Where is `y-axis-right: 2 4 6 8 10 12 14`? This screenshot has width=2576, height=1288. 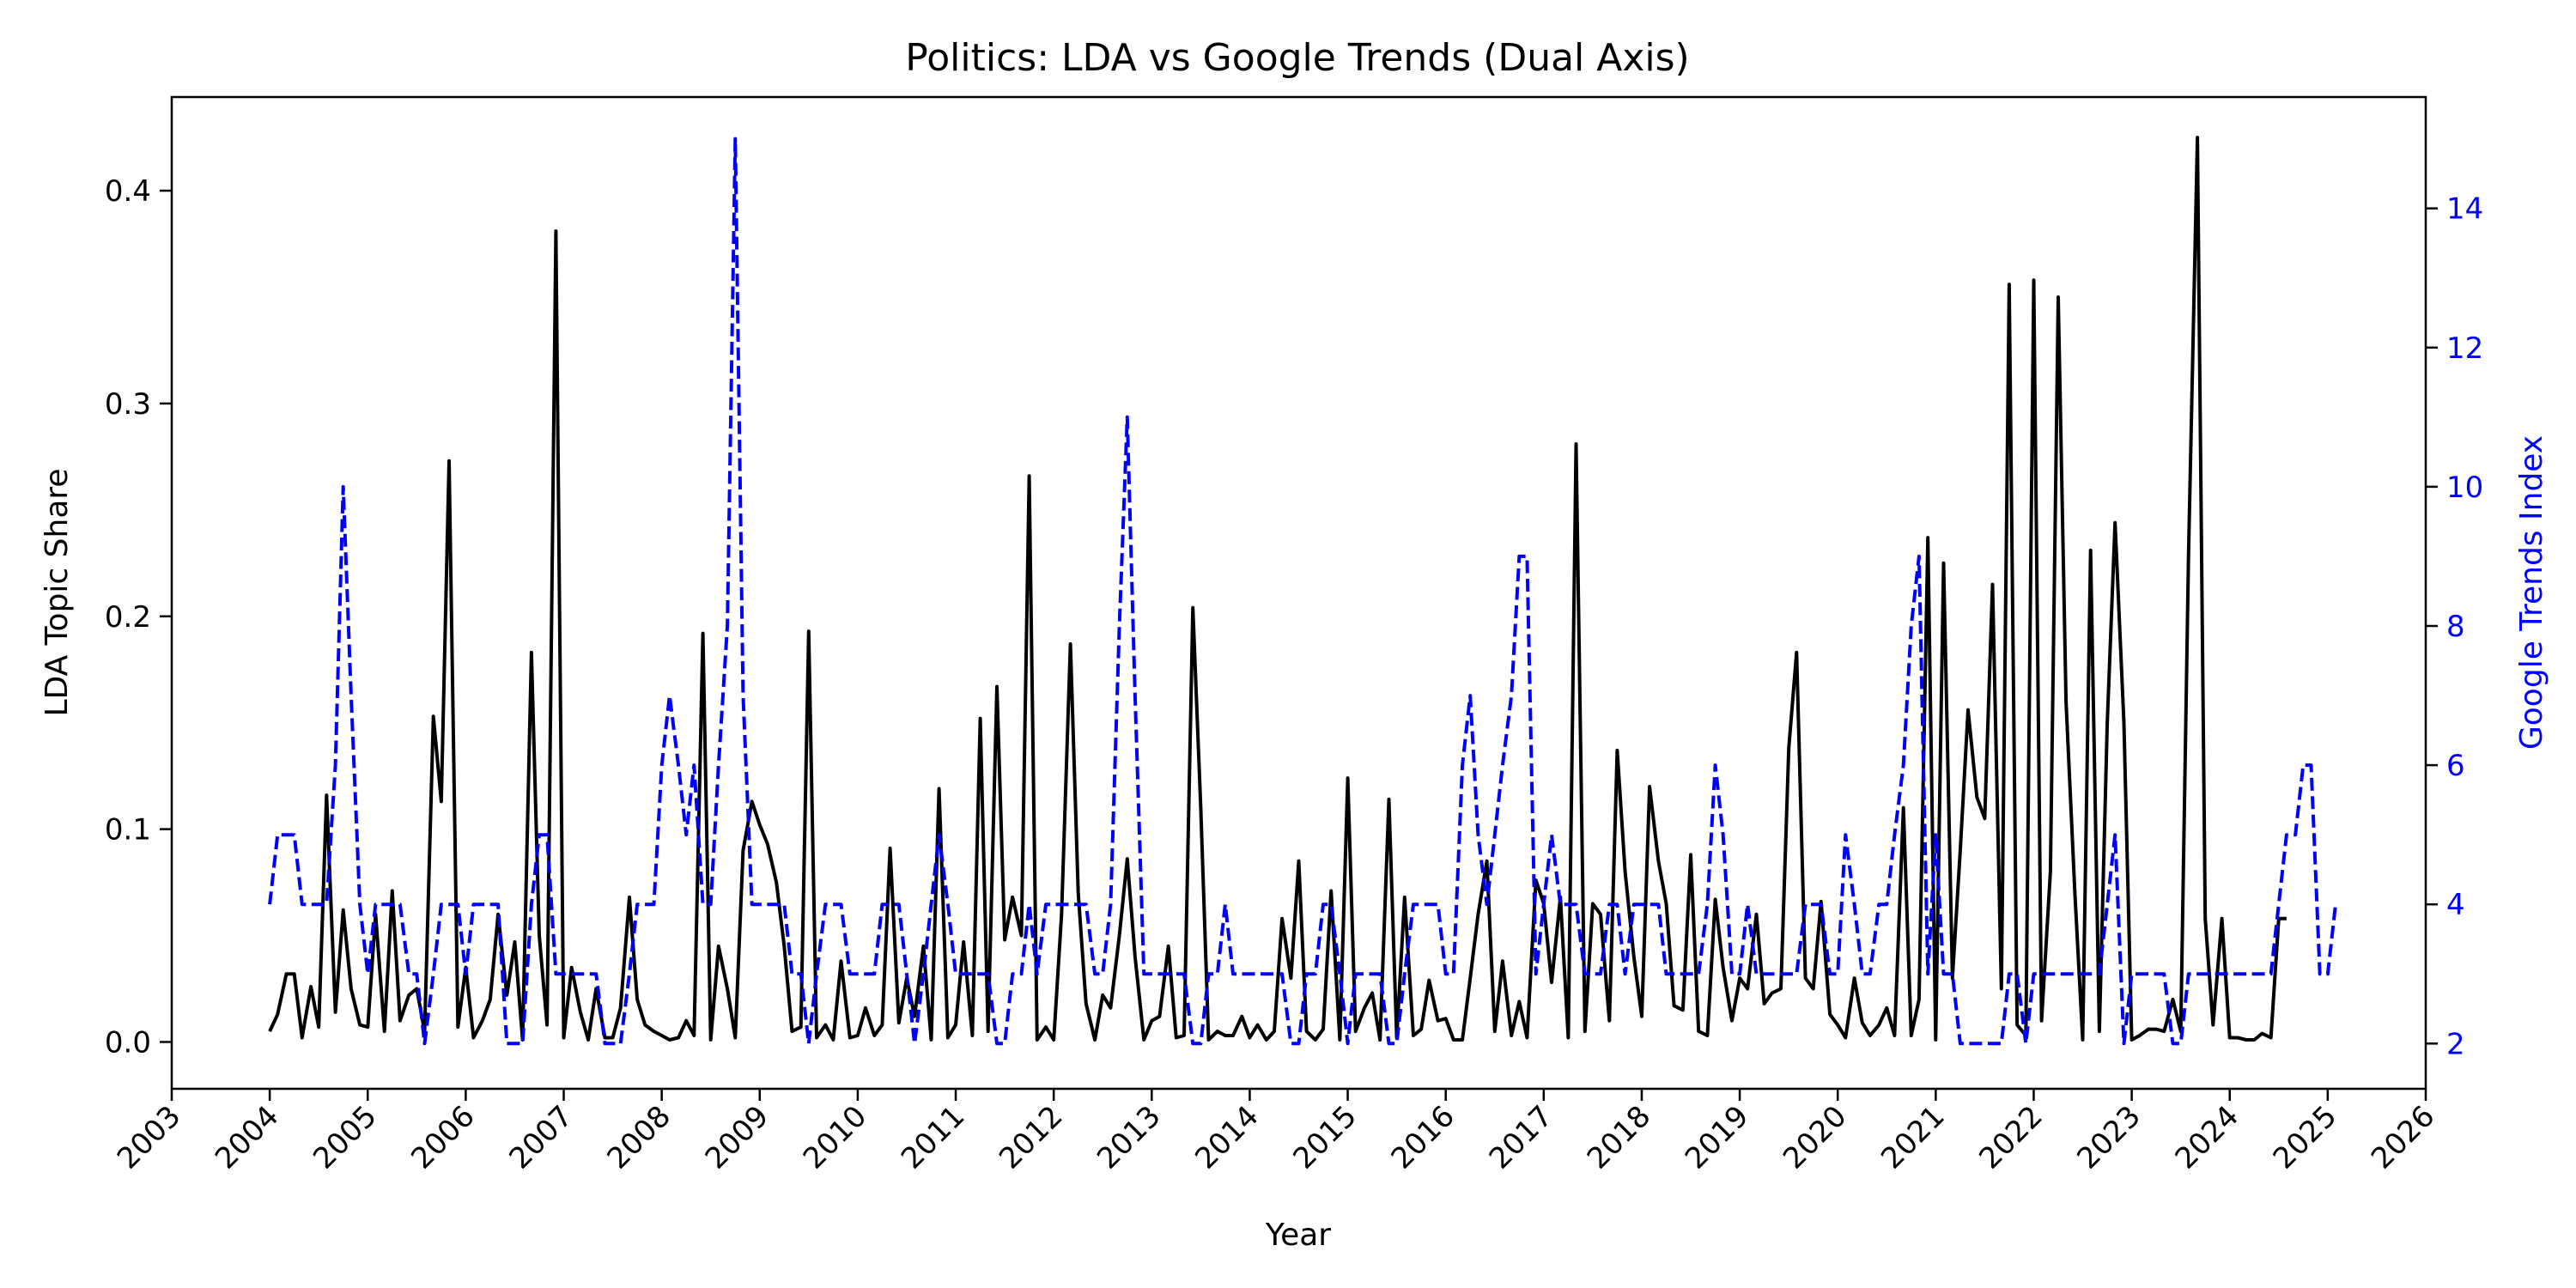
y-axis-right: 2 4 6 8 10 12 14 is located at coordinates (2455, 627).